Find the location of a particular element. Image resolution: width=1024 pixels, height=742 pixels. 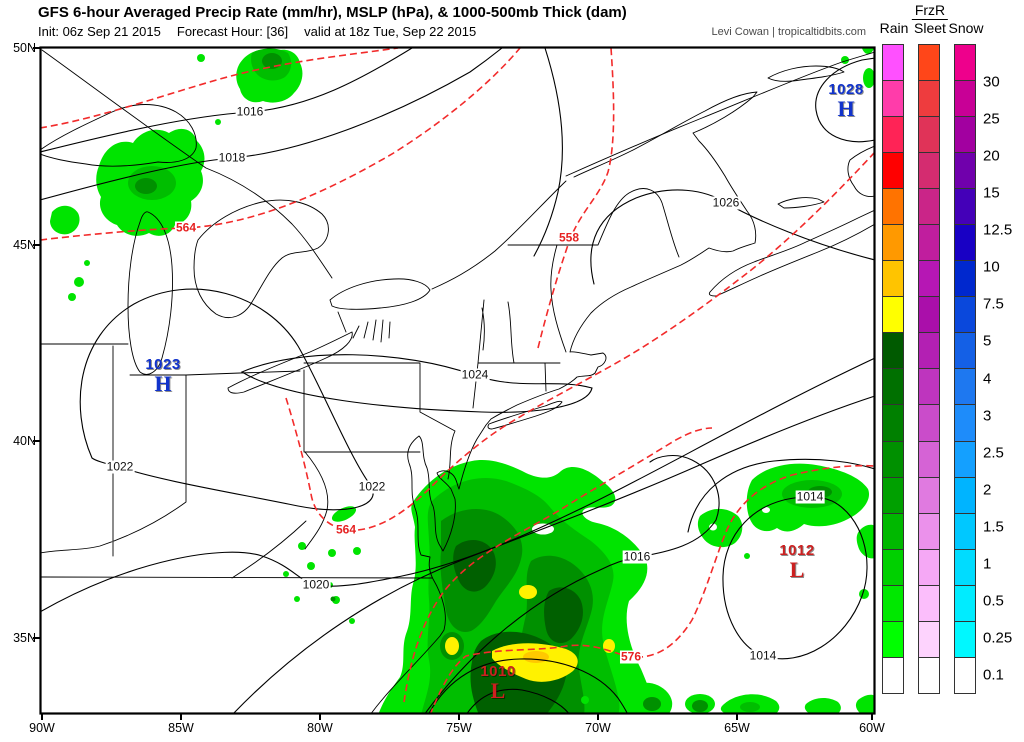

pressure-center-l1012: 1012 L is located at coordinates (796, 562).